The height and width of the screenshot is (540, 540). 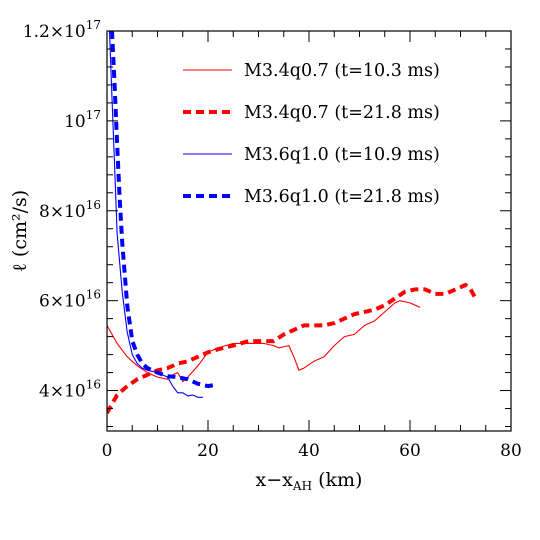 What do you see at coordinates (342, 155) in the screenshot?
I see `legend-label-3: M3.6q1.0 (t=10.9 ms)` at bounding box center [342, 155].